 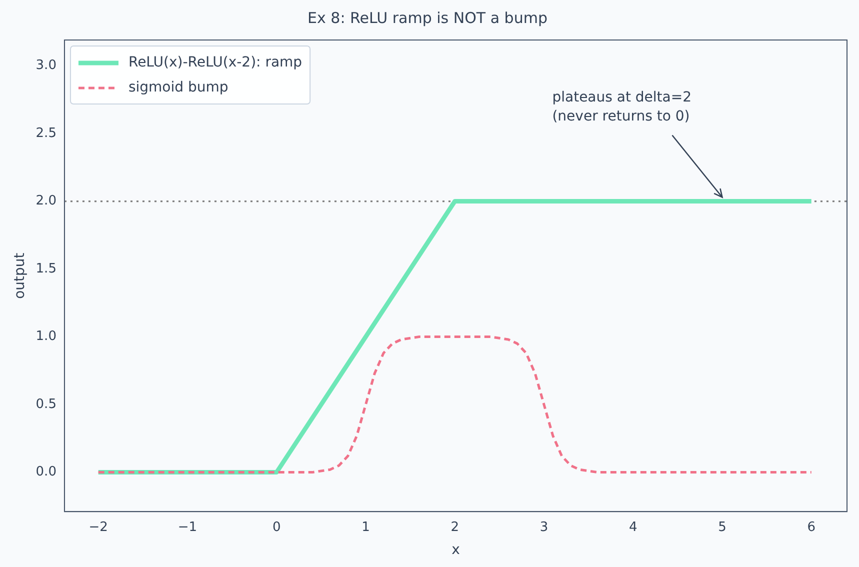 I want to click on y-tick-label: 1.0, so click(x=46, y=336).